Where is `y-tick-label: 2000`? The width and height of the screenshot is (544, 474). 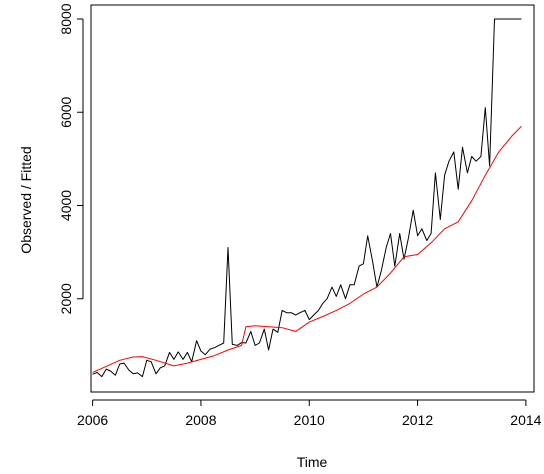 y-tick-label: 2000 is located at coordinates (66, 298).